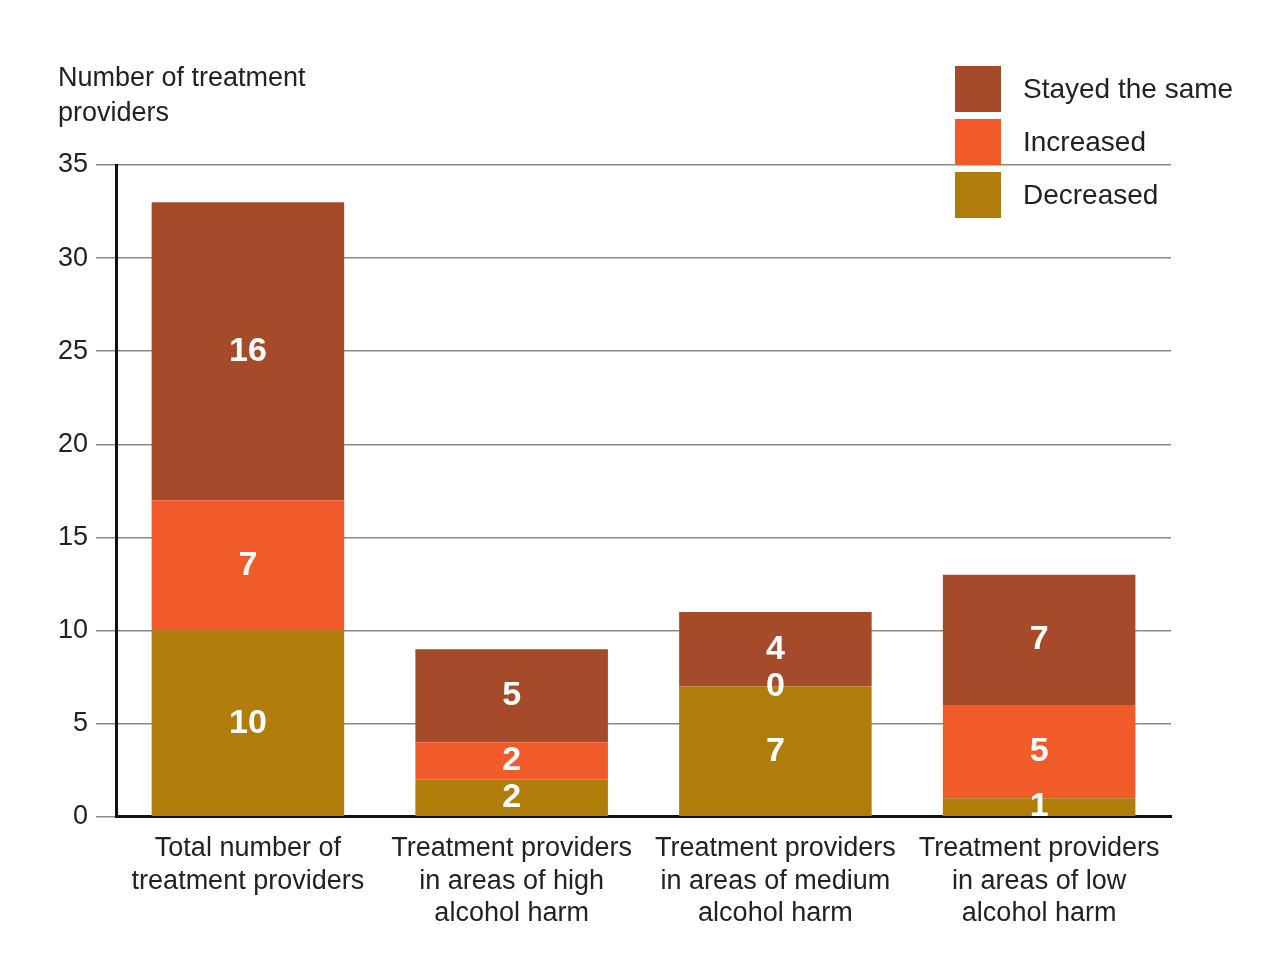 The width and height of the screenshot is (1281, 976). I want to click on y-tick-label: 10, so click(73, 629).